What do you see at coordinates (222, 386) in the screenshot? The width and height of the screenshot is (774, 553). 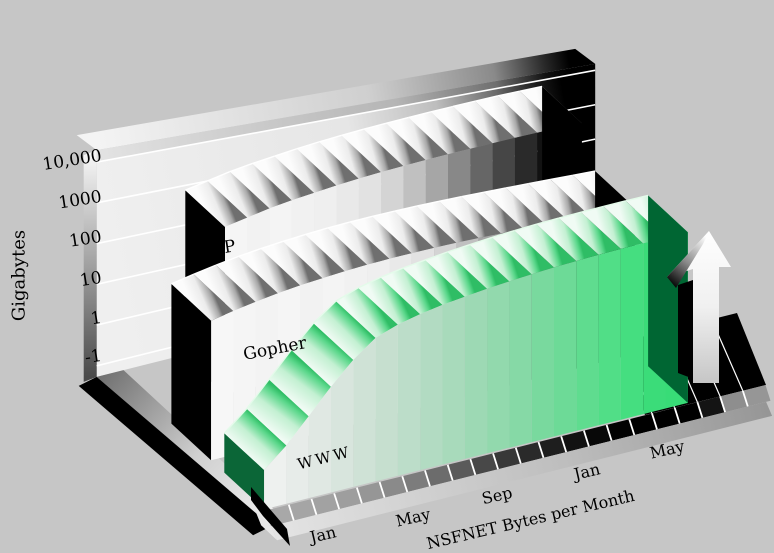 I see `ribbon-gopher-front-face` at bounding box center [222, 386].